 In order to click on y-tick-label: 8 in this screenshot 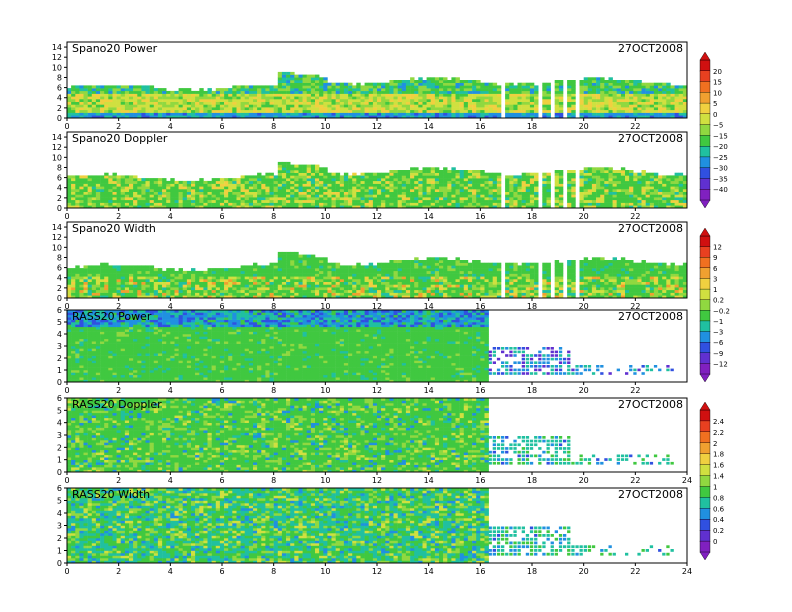, I will do `click(59, 77)`.